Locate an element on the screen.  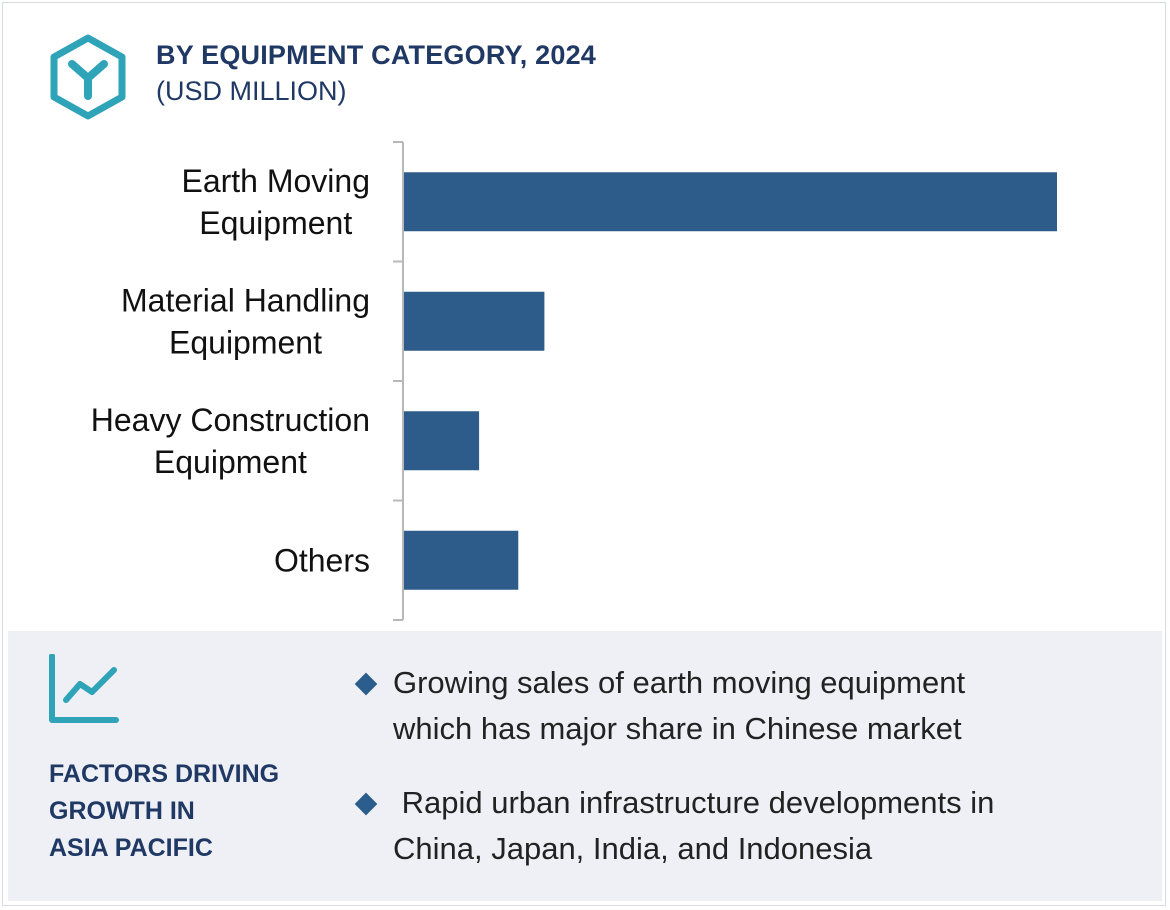
category-tick-label: Material Handling is located at coordinates (245, 300).